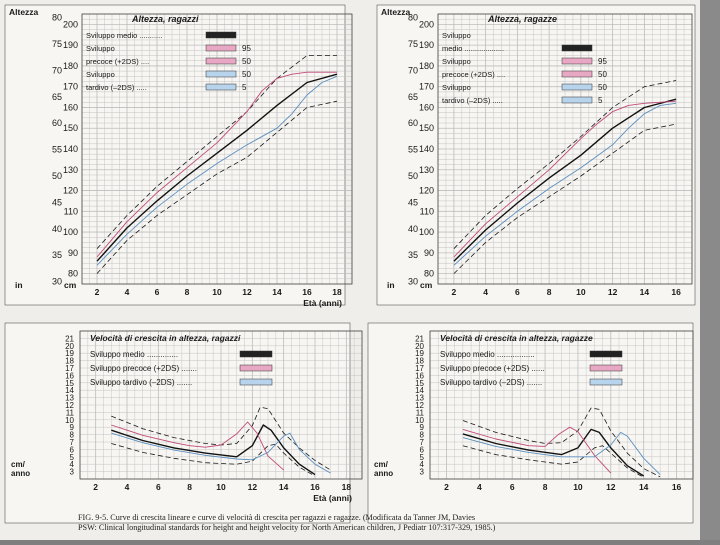 This screenshot has width=720, height=545. What do you see at coordinates (70, 412) in the screenshot?
I see `y-tick-label: 11` at bounding box center [70, 412].